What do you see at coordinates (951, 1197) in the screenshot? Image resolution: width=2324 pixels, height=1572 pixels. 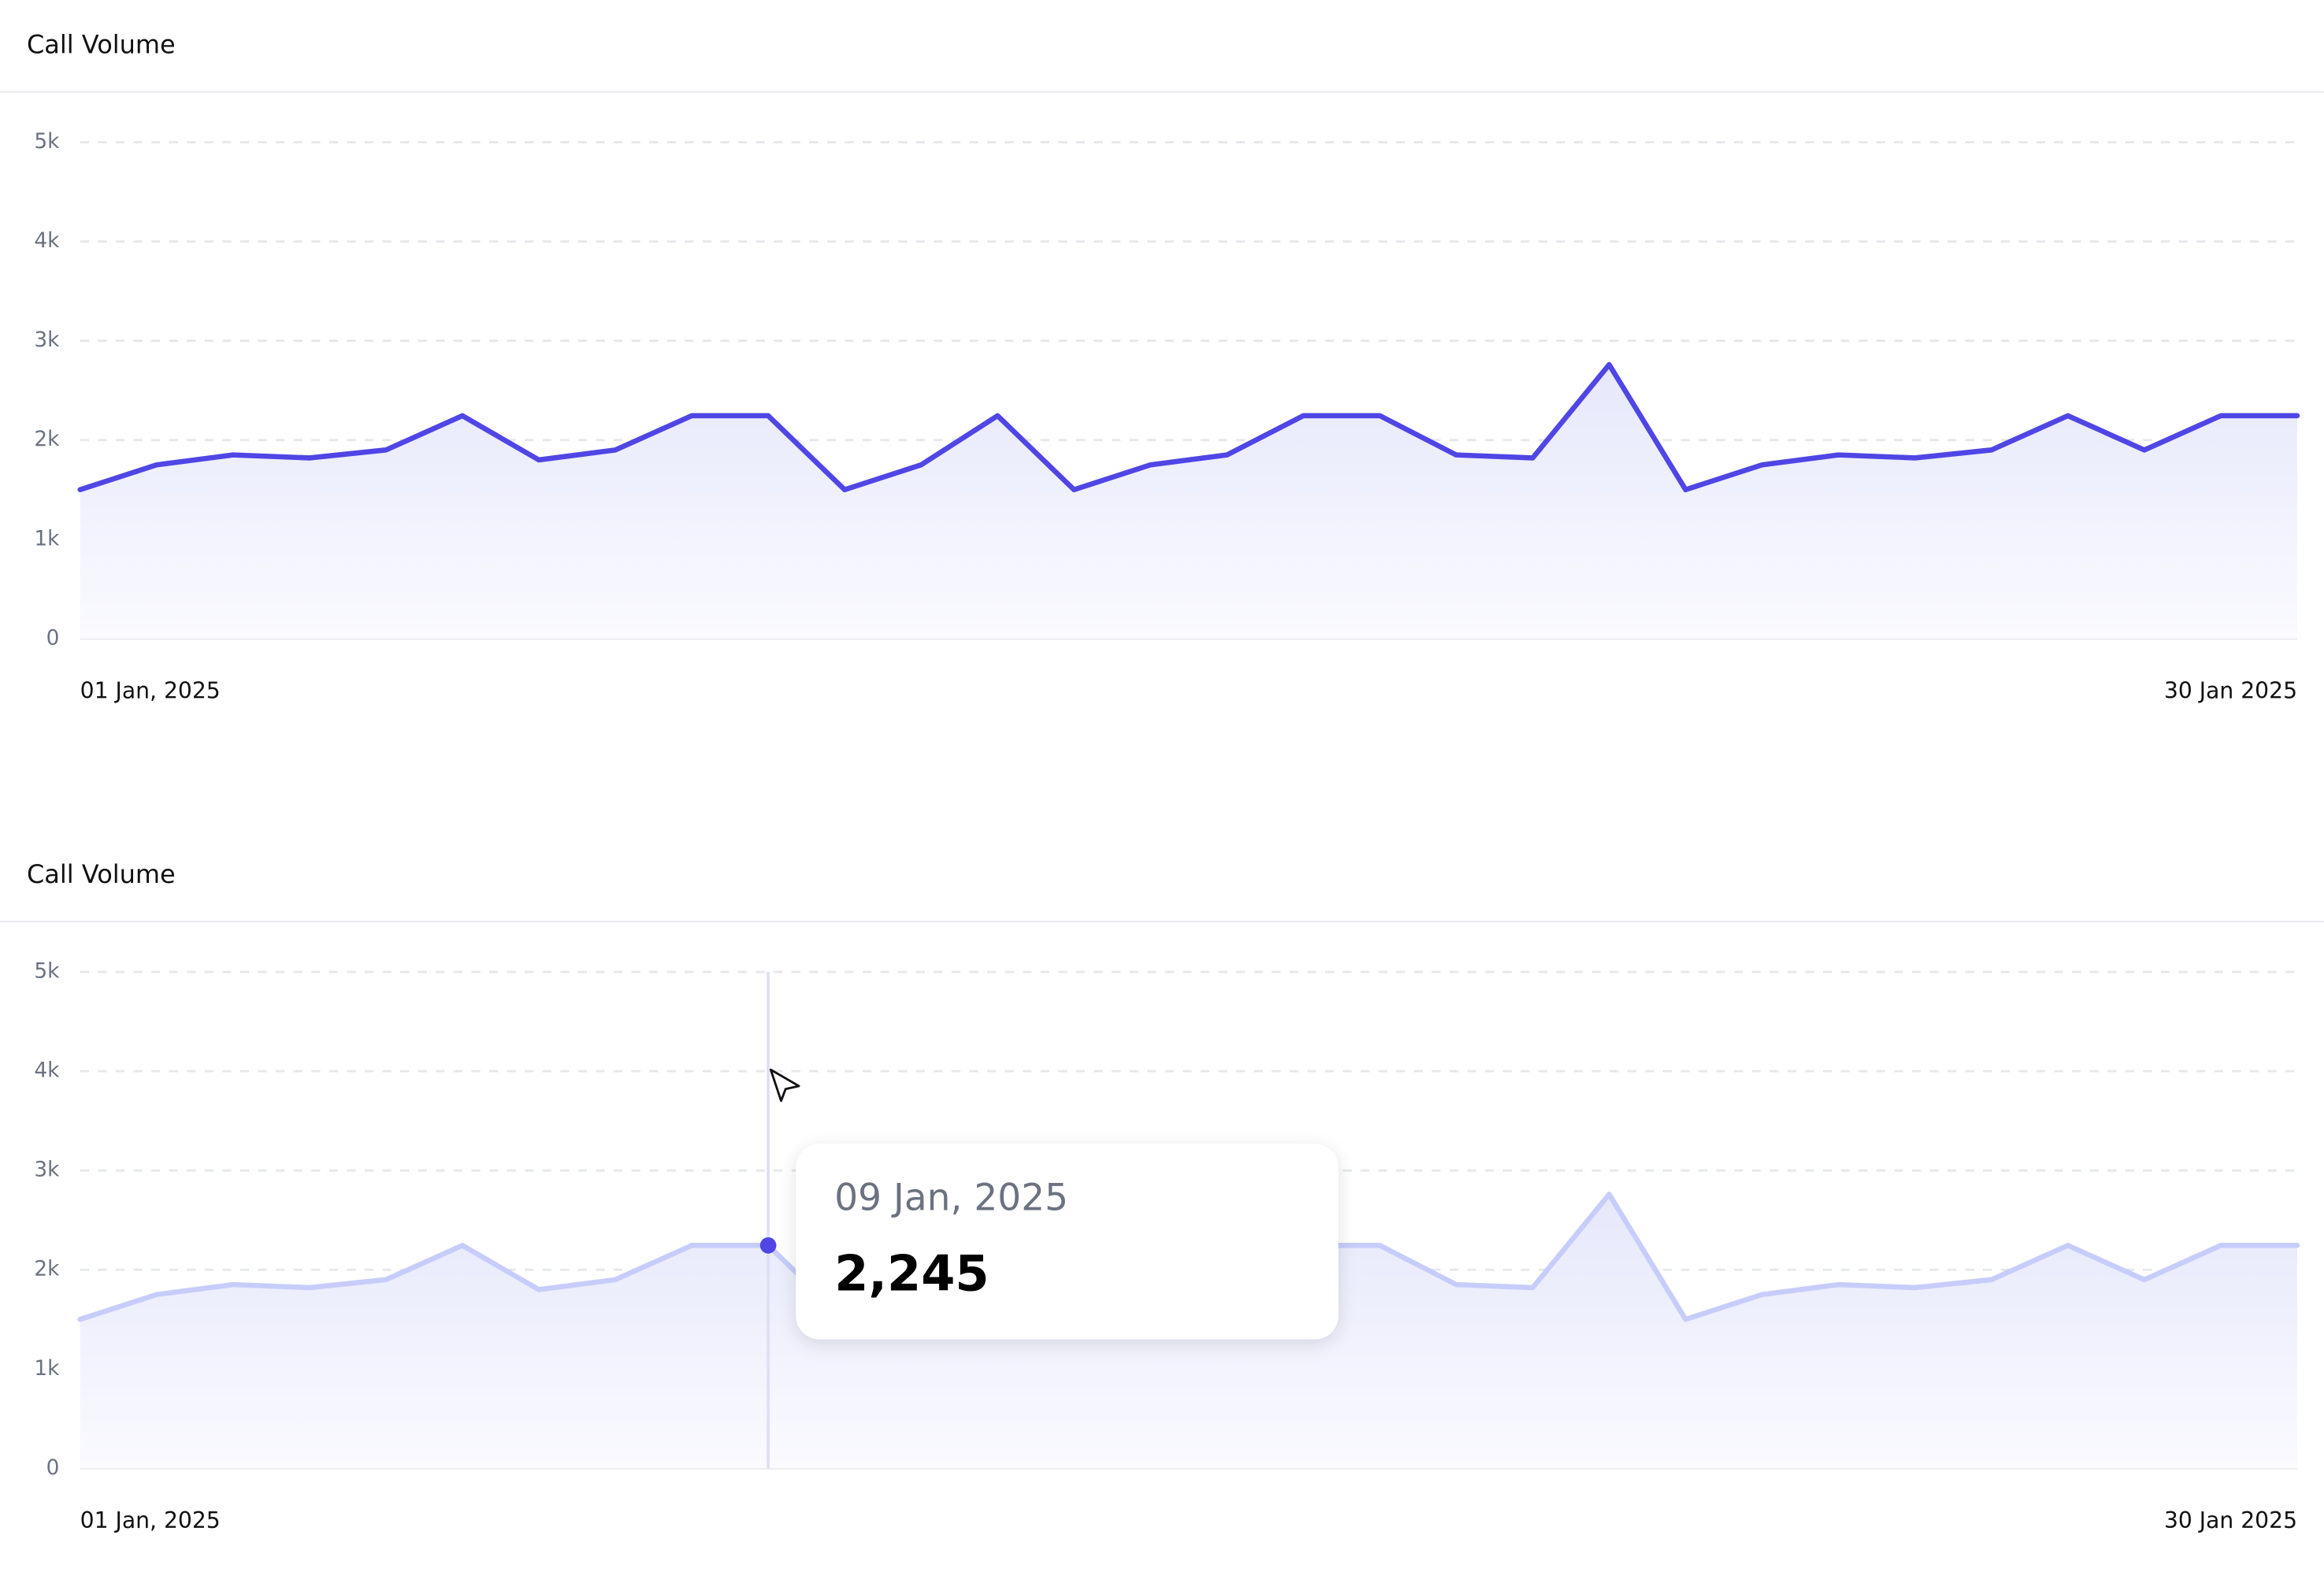 I see `tooltip-title: 09 Jan, 2025` at bounding box center [951, 1197].